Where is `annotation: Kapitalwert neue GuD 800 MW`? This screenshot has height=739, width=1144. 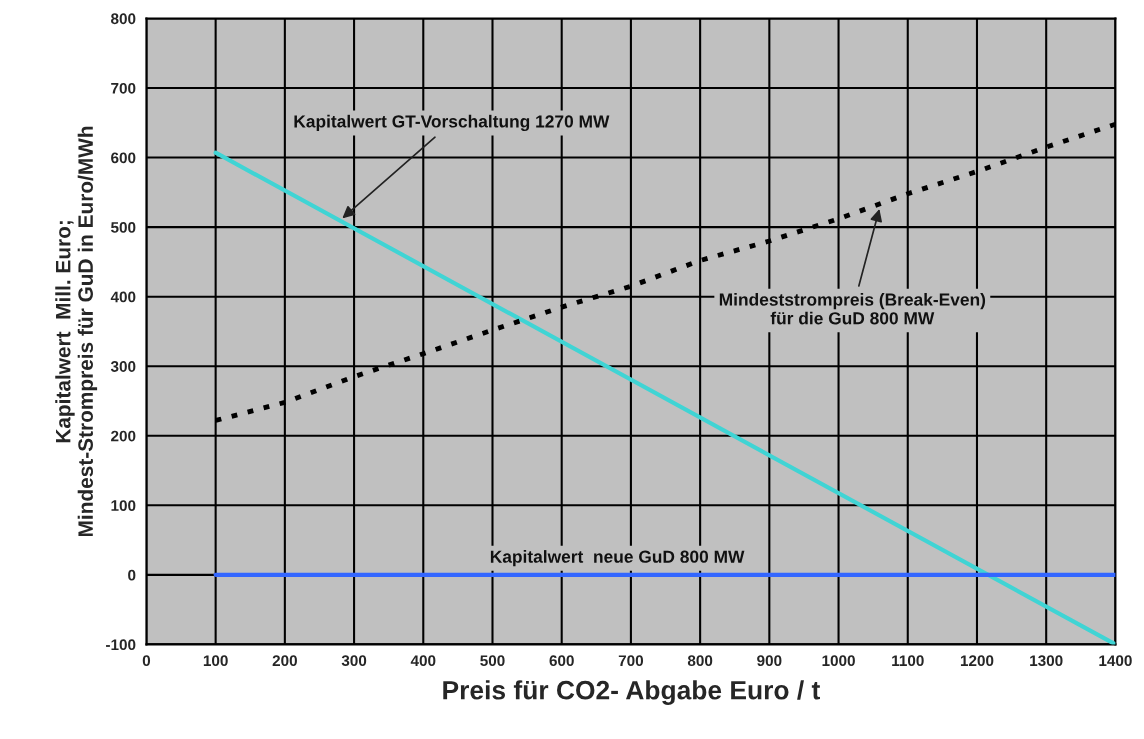
annotation: Kapitalwert neue GuD 800 MW is located at coordinates (617, 558).